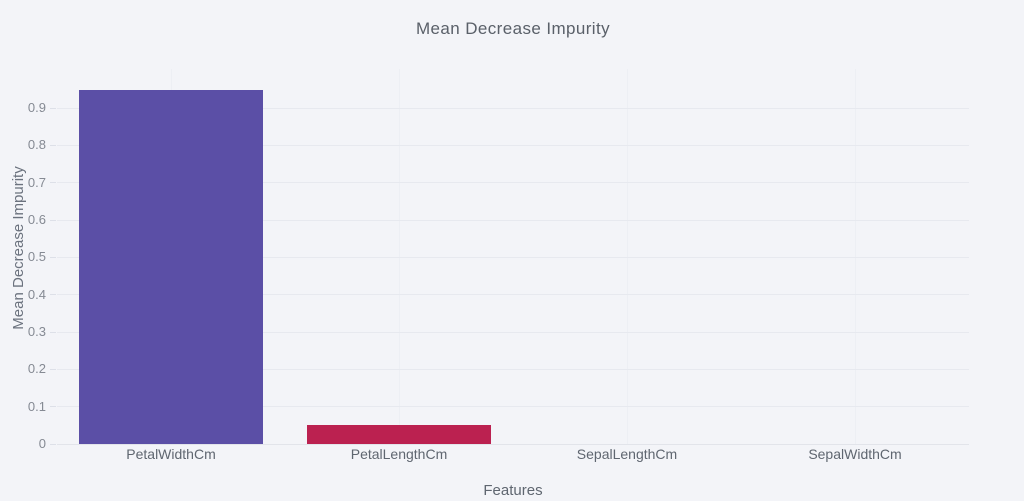 This screenshot has height=501, width=1024. Describe the element at coordinates (36, 257) in the screenshot. I see `y-tick-label: 0.5` at that location.